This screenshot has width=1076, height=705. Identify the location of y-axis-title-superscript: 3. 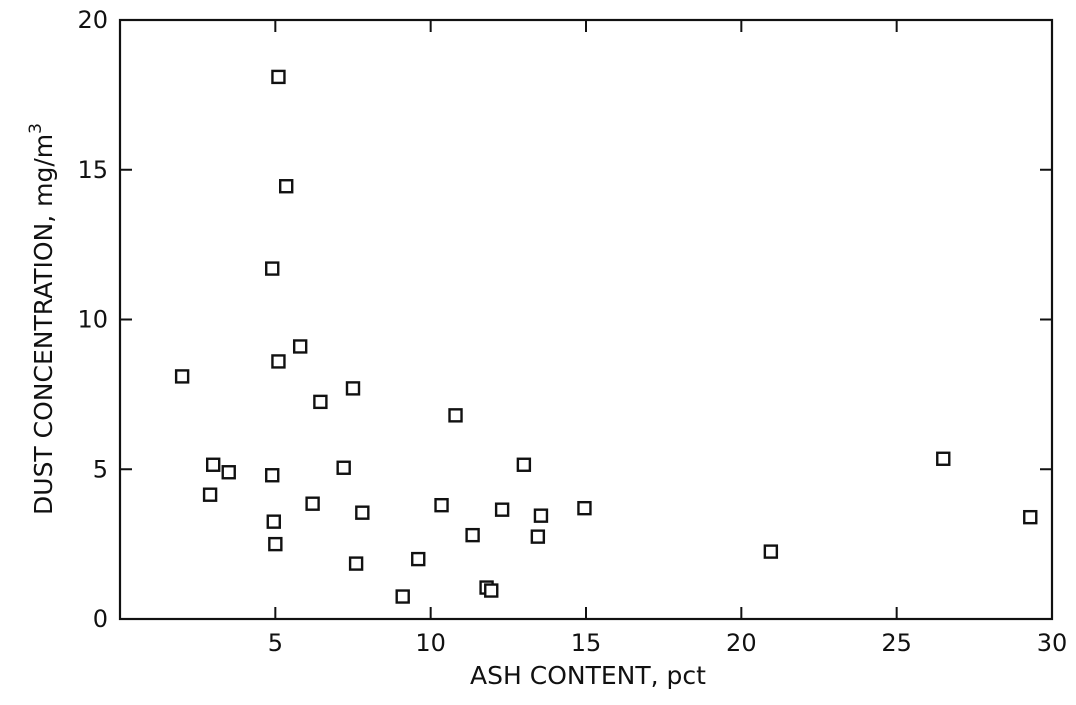
(36, 128).